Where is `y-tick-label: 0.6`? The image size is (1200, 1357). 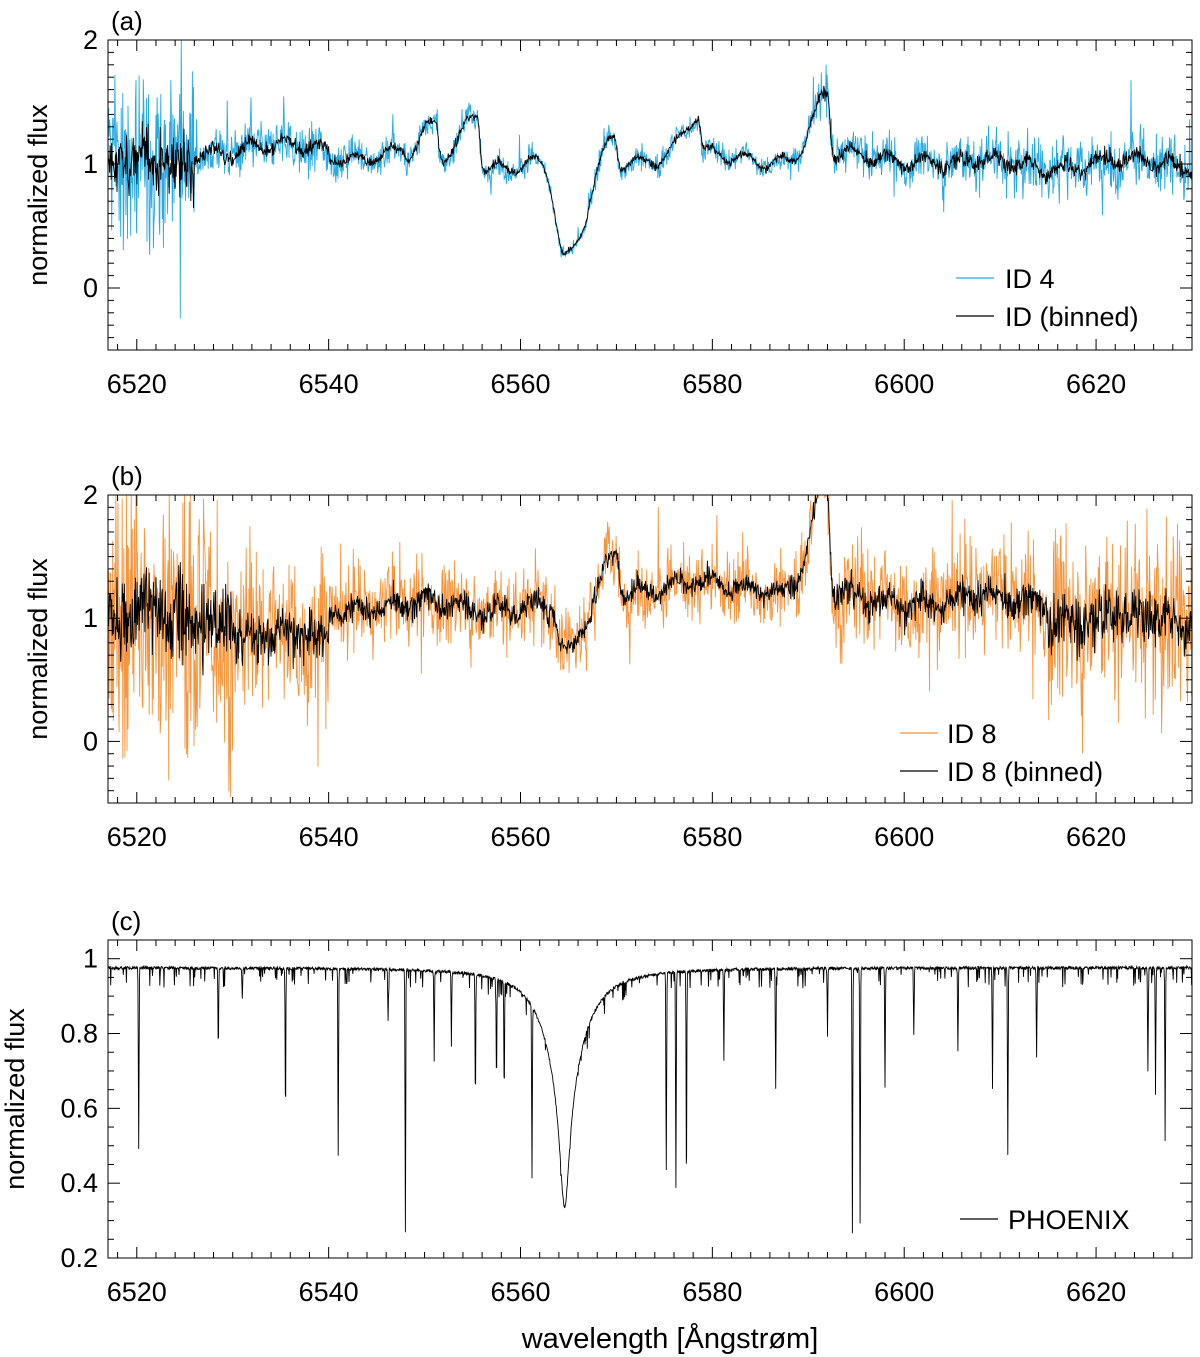 y-tick-label: 0.6 is located at coordinates (79, 1108).